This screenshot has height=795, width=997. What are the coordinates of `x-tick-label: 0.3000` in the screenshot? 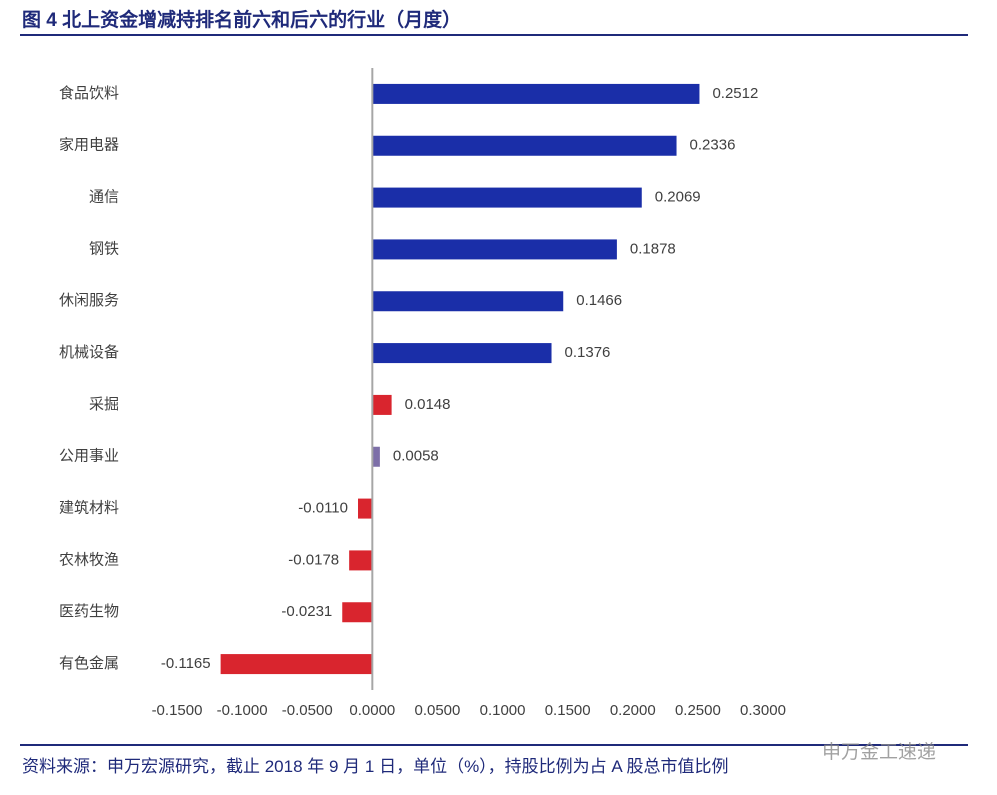 It's located at (763, 710).